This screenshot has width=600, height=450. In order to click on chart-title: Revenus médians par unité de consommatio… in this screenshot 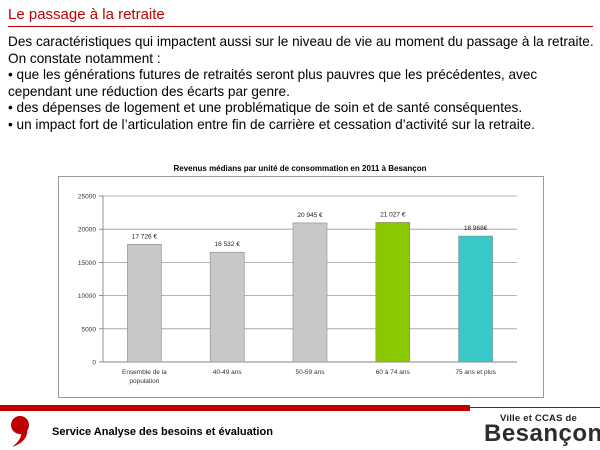, I will do `click(300, 168)`.